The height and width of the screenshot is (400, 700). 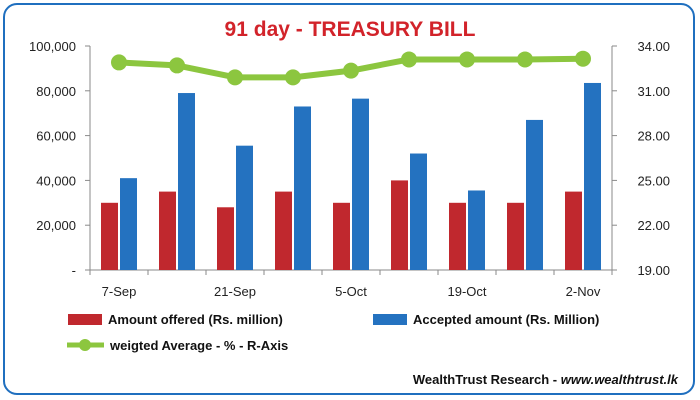 What do you see at coordinates (506, 319) in the screenshot?
I see `legend-label-accepted: Accepted amount (Rs. Million)` at bounding box center [506, 319].